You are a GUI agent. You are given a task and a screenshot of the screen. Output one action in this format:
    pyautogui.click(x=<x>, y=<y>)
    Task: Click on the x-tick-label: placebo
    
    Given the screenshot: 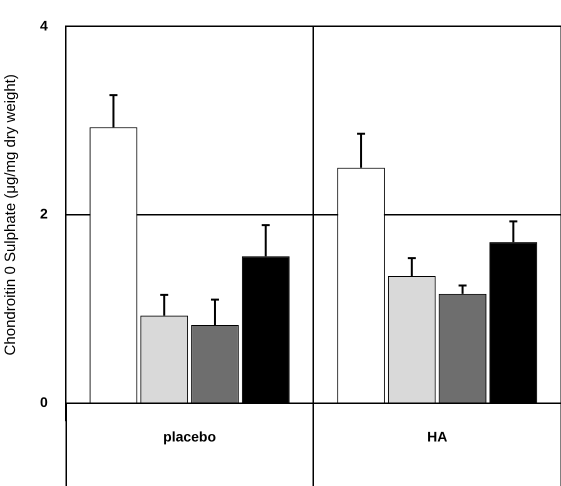 What is the action you would take?
    pyautogui.click(x=189, y=436)
    